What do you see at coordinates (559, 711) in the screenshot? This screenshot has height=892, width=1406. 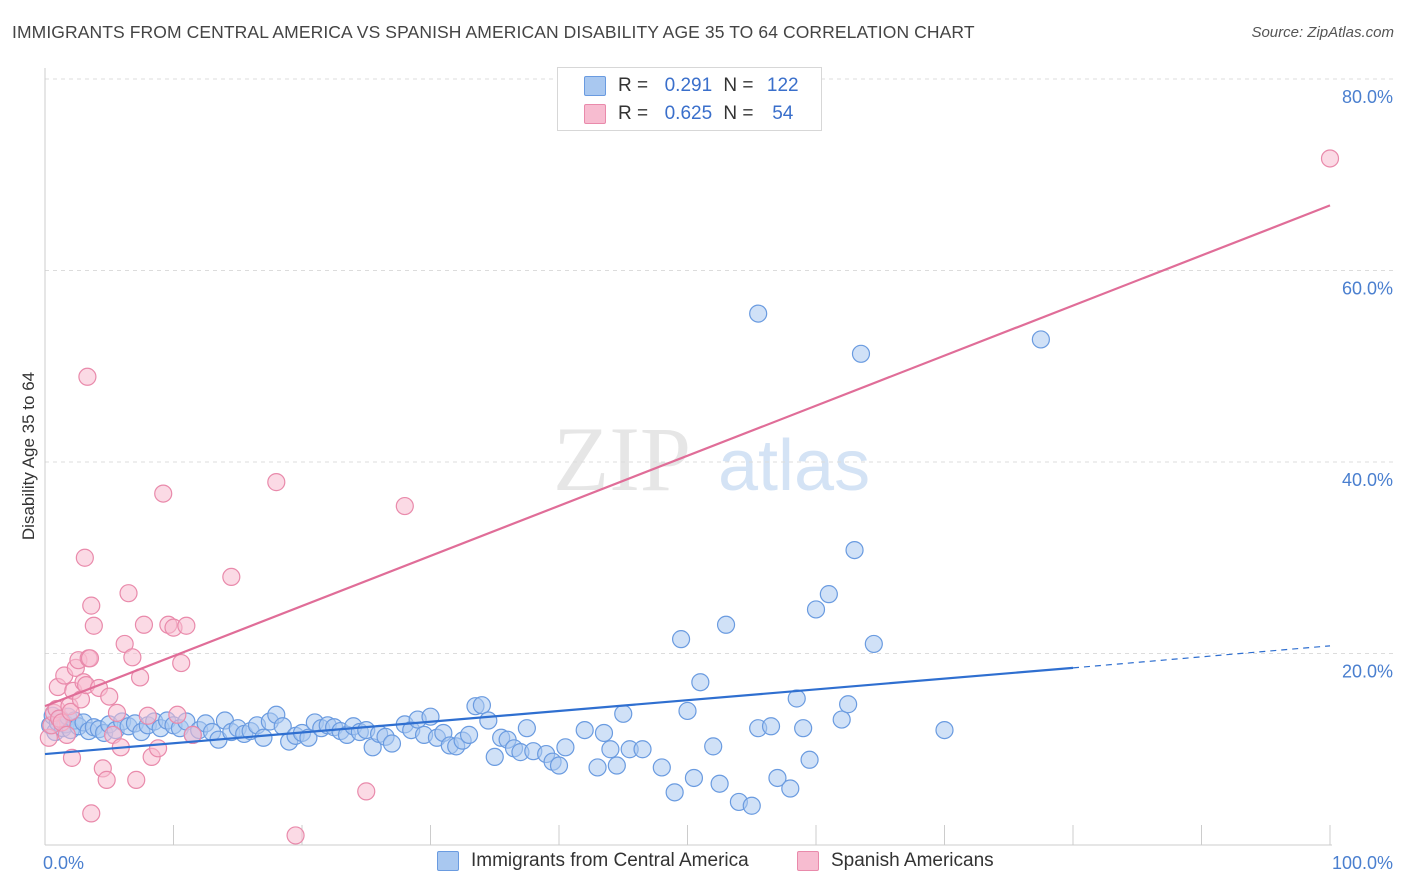 I see `trend-line` at bounding box center [559, 711].